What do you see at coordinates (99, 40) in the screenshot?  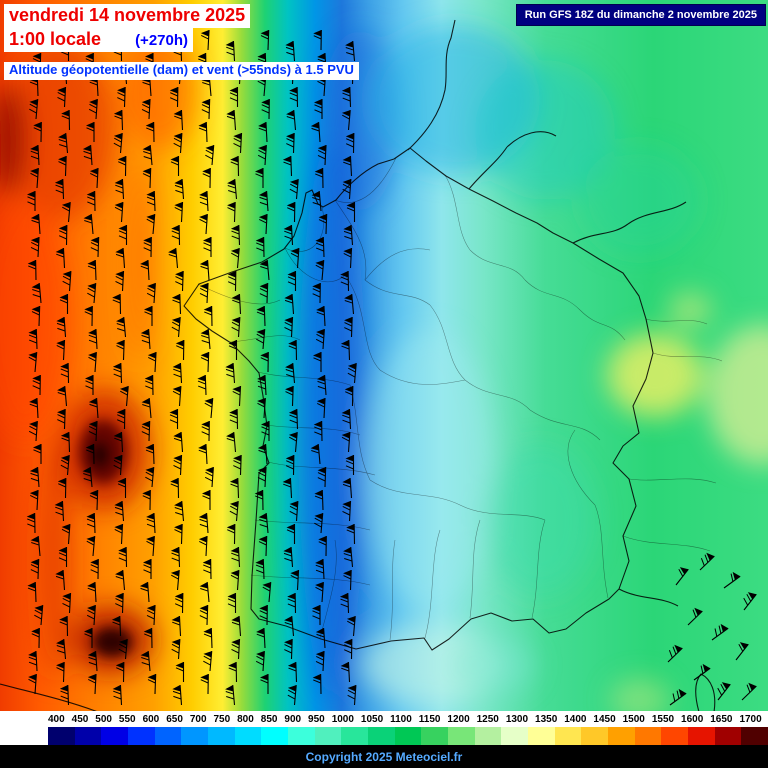 I see `forecast-time-row: 1:00 locale (+270h)` at bounding box center [99, 40].